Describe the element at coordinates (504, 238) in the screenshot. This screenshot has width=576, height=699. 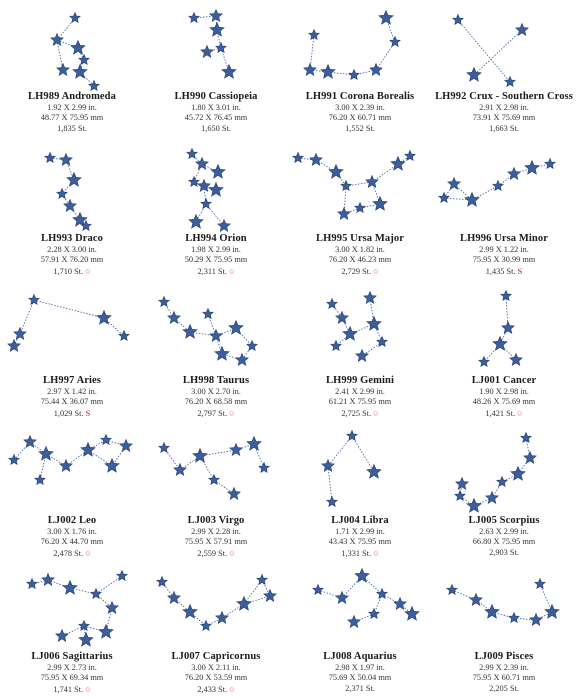
I see `design-title: LH996 Ursa Minor` at that location.